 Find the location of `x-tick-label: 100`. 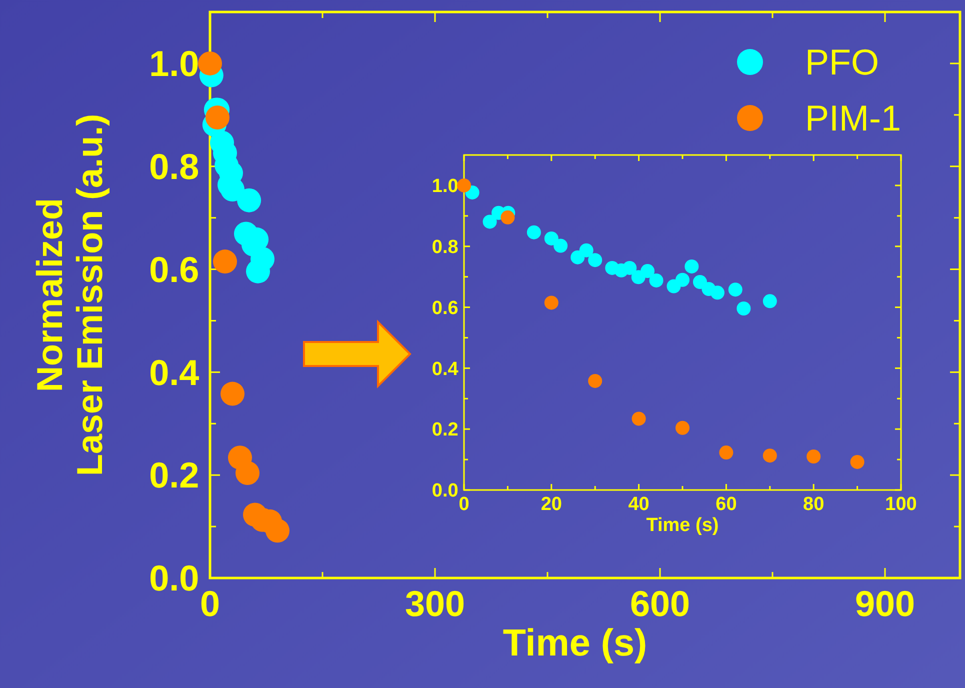

x-tick-label: 100 is located at coordinates (901, 504).